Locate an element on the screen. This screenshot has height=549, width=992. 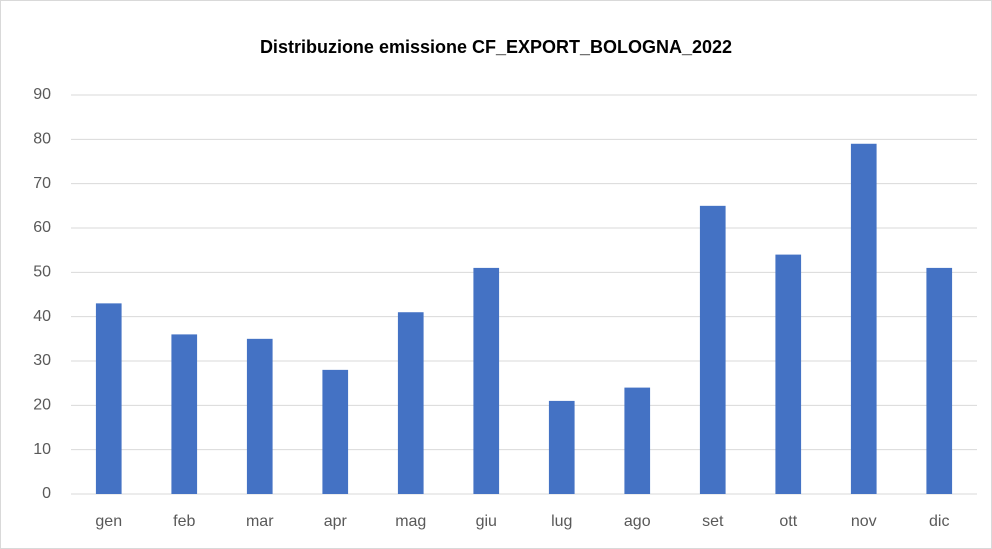
x-tick-label: gen is located at coordinates (108, 521).